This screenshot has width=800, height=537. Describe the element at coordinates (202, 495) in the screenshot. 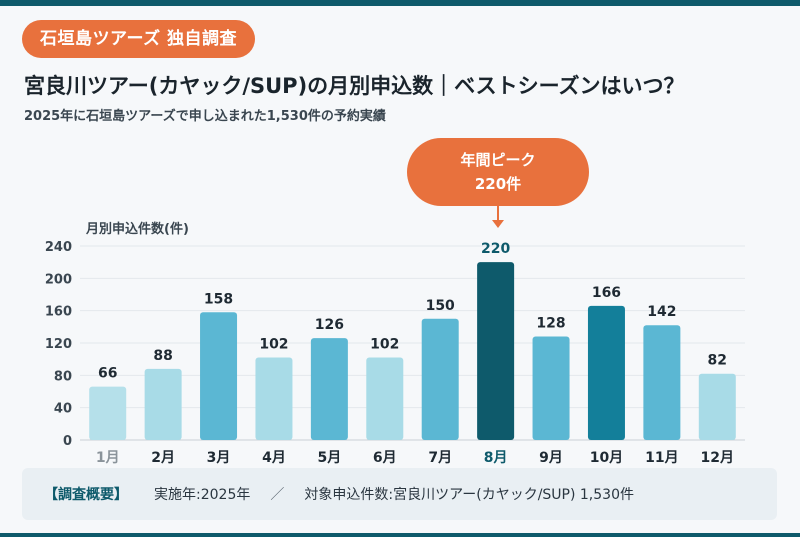

I see `summary-year: 実施年:2025年` at that location.